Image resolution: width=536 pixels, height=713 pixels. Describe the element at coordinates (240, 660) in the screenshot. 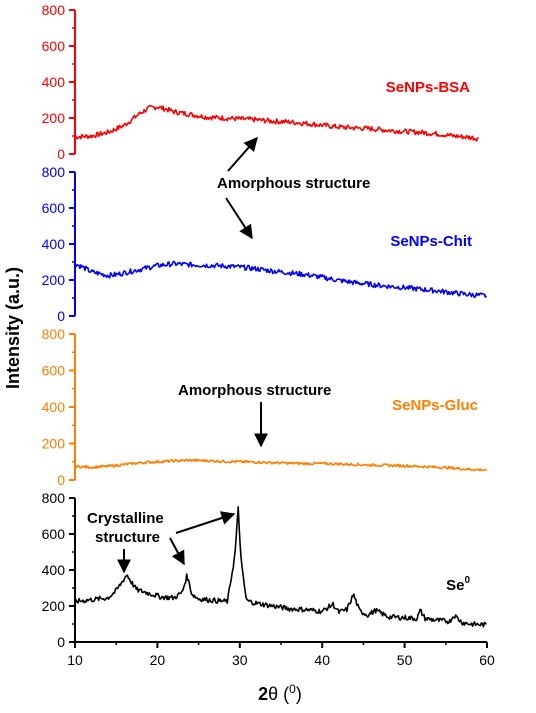

I see `x-tick-label: 30` at that location.